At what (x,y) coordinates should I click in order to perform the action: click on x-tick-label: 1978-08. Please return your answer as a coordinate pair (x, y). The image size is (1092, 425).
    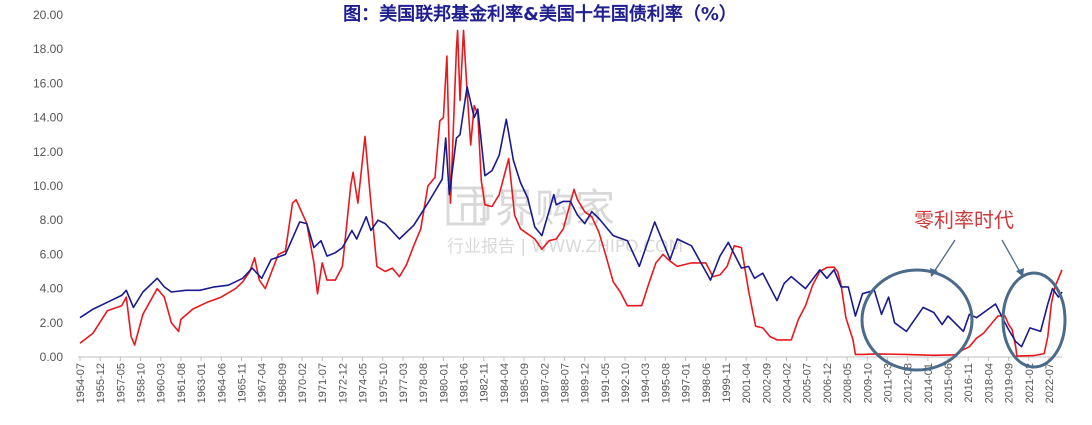
    Looking at the image, I should click on (424, 383).